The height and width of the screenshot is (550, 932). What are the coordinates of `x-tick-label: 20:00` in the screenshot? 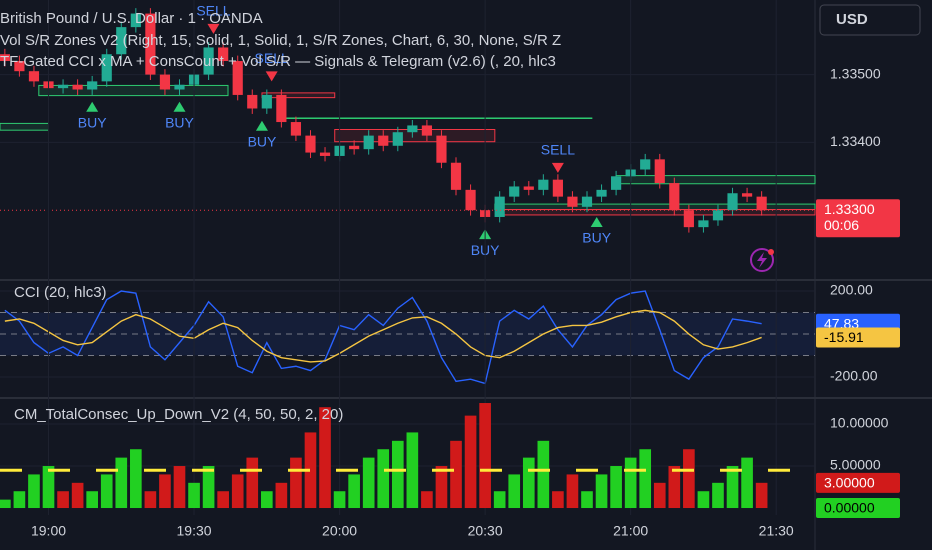 It's located at (339, 531).